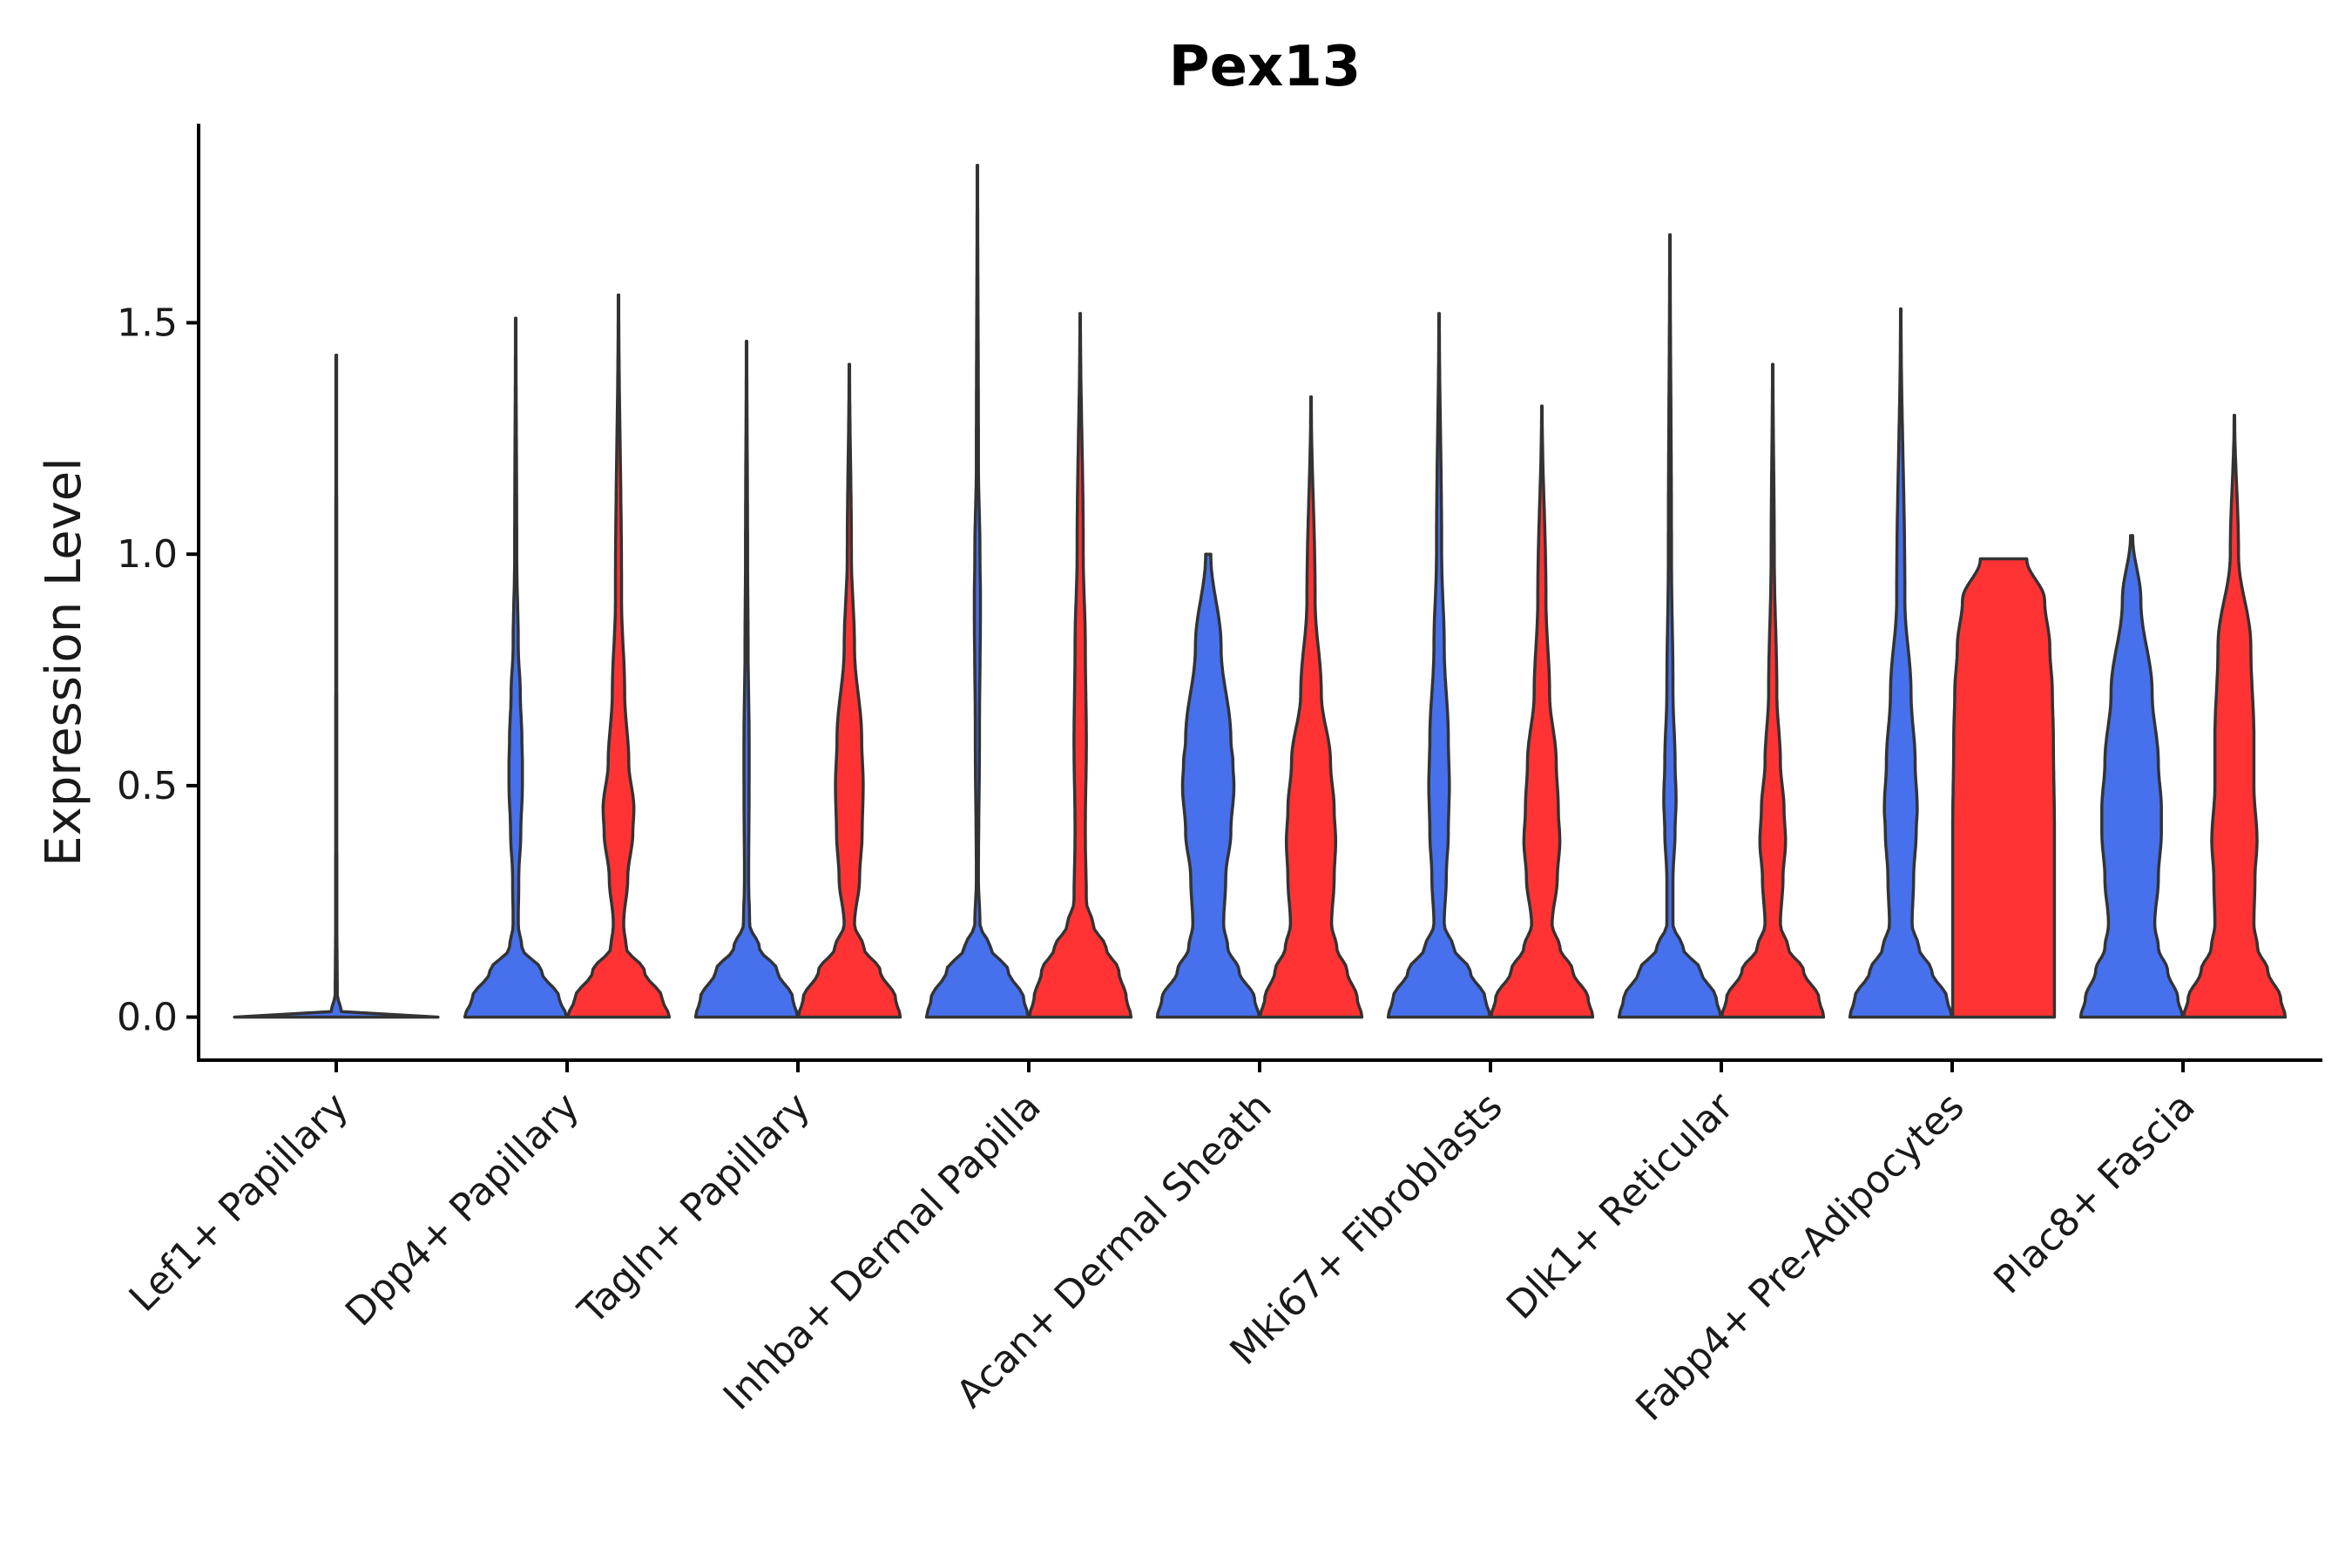  What do you see at coordinates (147, 1018) in the screenshot?
I see `y-tick-label: 0.0` at bounding box center [147, 1018].